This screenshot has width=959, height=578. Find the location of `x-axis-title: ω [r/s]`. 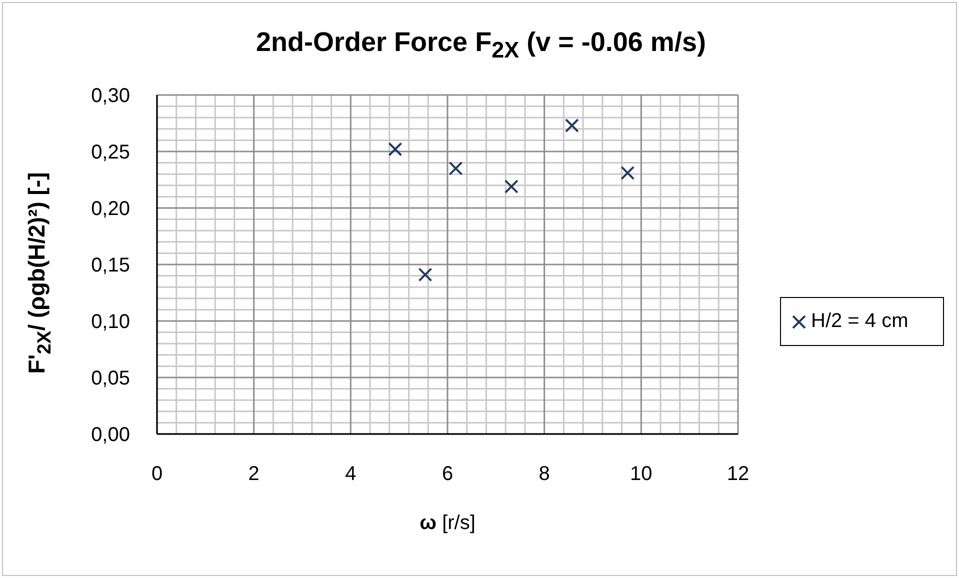

x-axis-title: ω [r/s] is located at coordinates (448, 523).